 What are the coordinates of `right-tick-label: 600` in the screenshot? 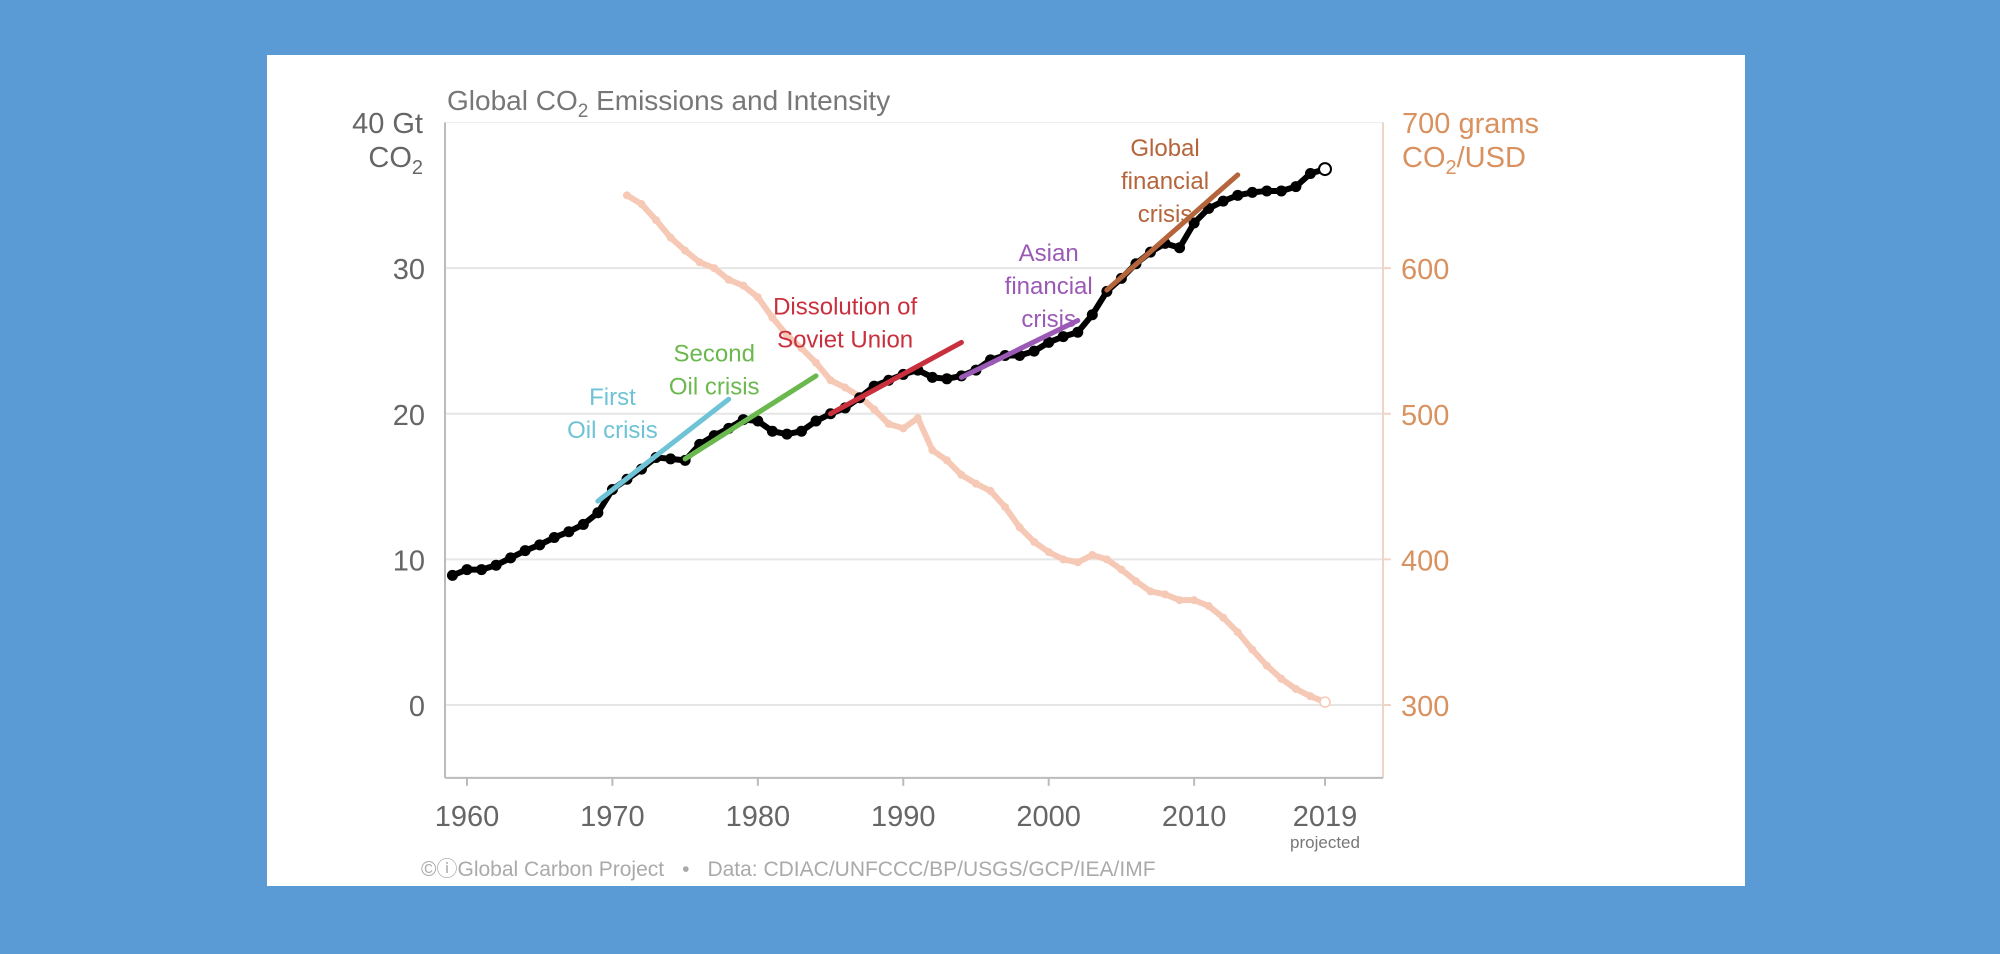 It's located at (1425, 270).